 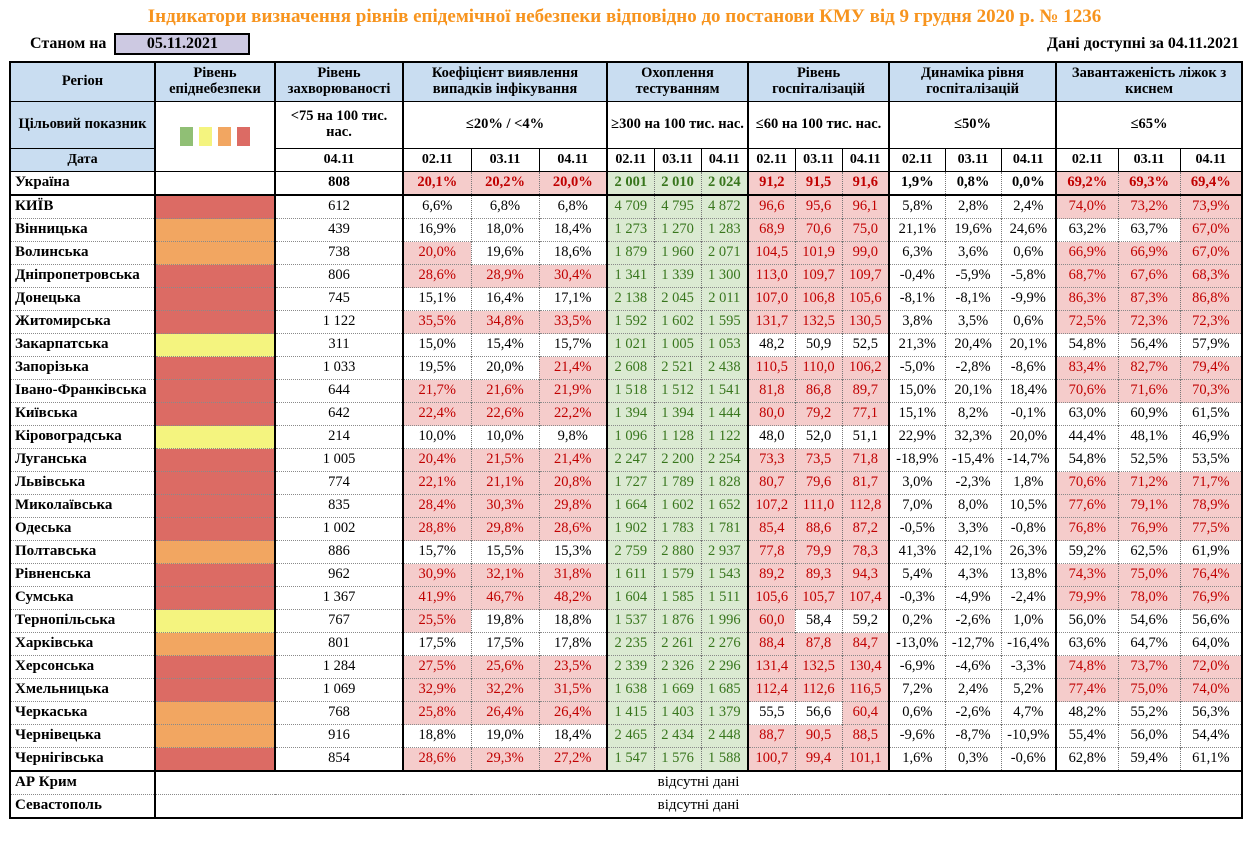 I want to click on beds-value: 77,4%, so click(x=1087, y=690).